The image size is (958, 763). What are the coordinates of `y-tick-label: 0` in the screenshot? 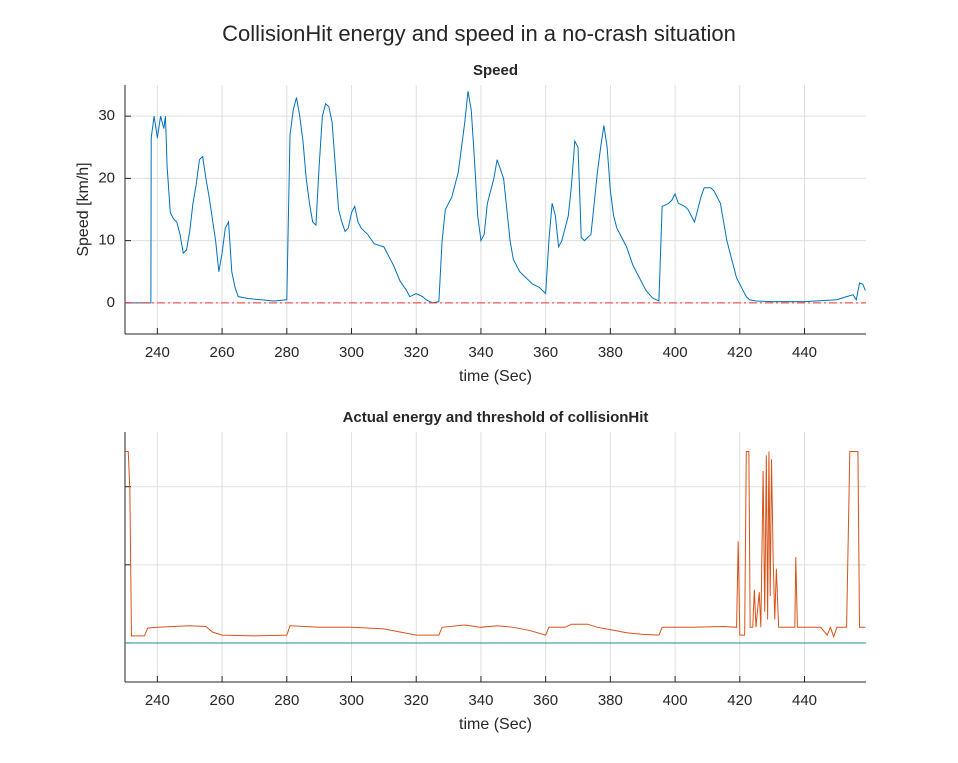 It's located at (111, 302).